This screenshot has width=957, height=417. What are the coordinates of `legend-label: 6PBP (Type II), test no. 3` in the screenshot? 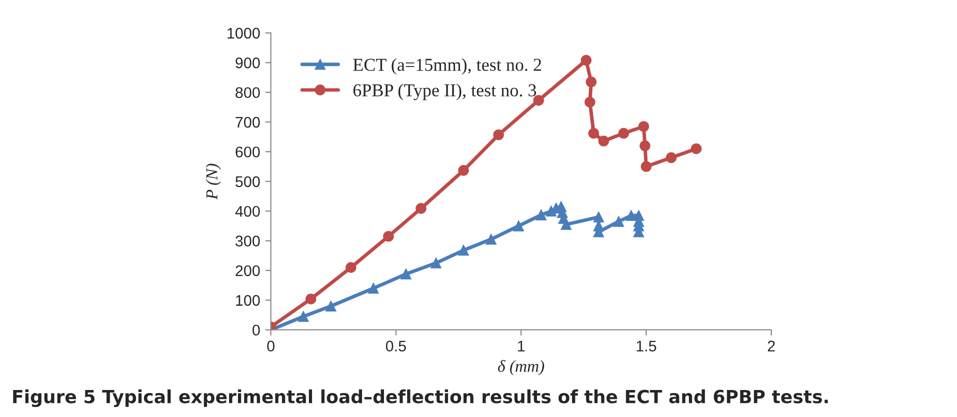 It's located at (444, 92).